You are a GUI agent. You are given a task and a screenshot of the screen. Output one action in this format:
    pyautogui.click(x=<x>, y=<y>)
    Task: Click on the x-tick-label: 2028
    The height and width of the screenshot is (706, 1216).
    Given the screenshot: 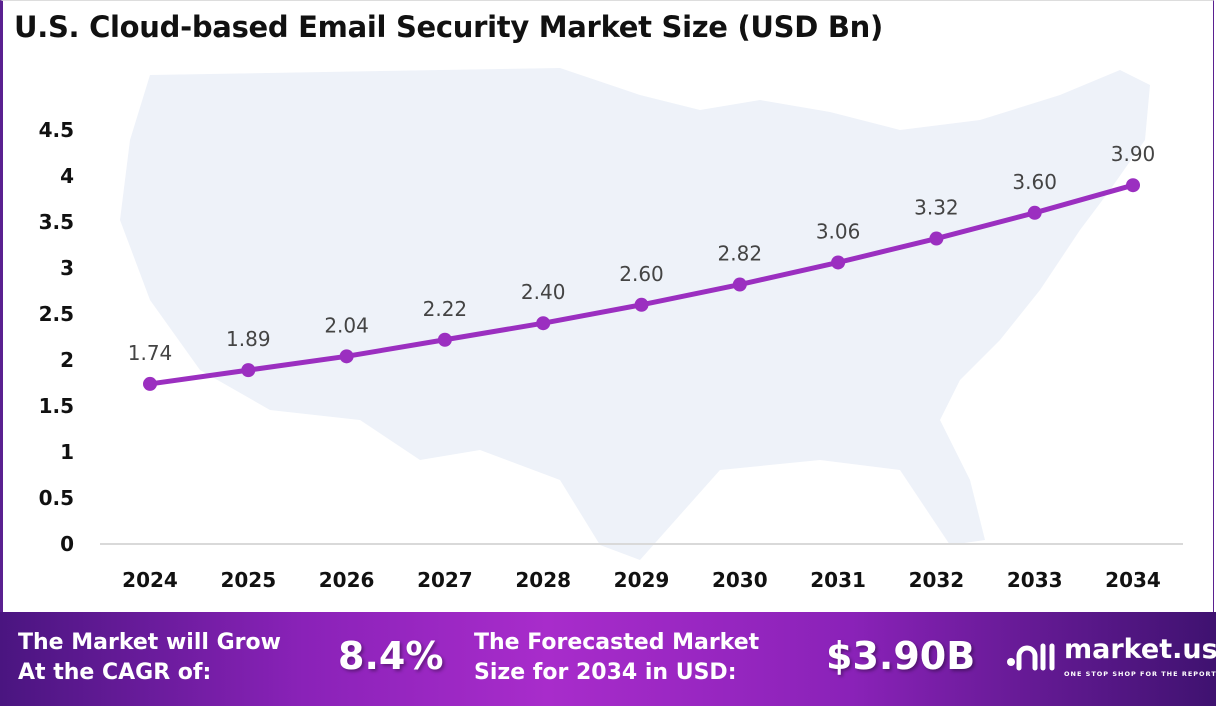 What is the action you would take?
    pyautogui.click(x=543, y=580)
    